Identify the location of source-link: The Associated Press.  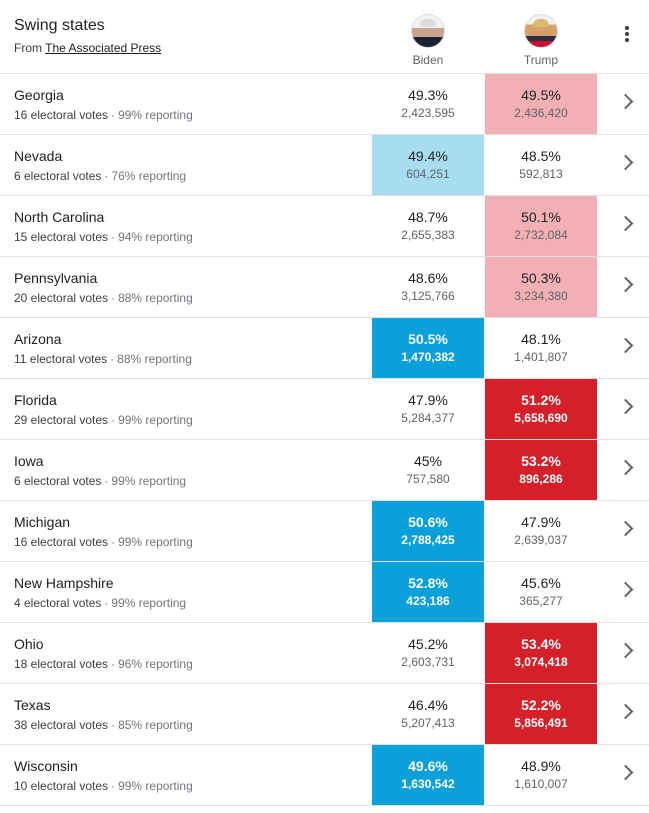
(103, 48).